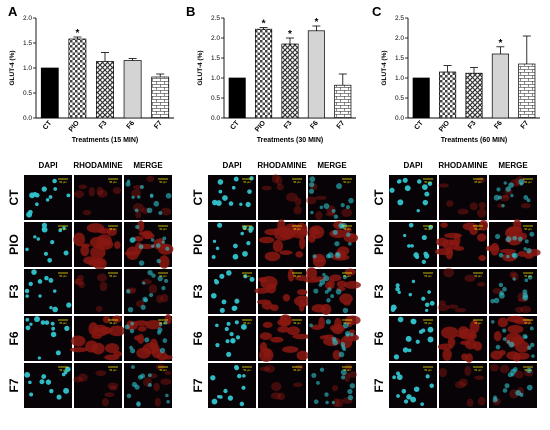 This screenshot has height=430, width=550. I want to click on row-label-f6: F6, so click(198, 338).